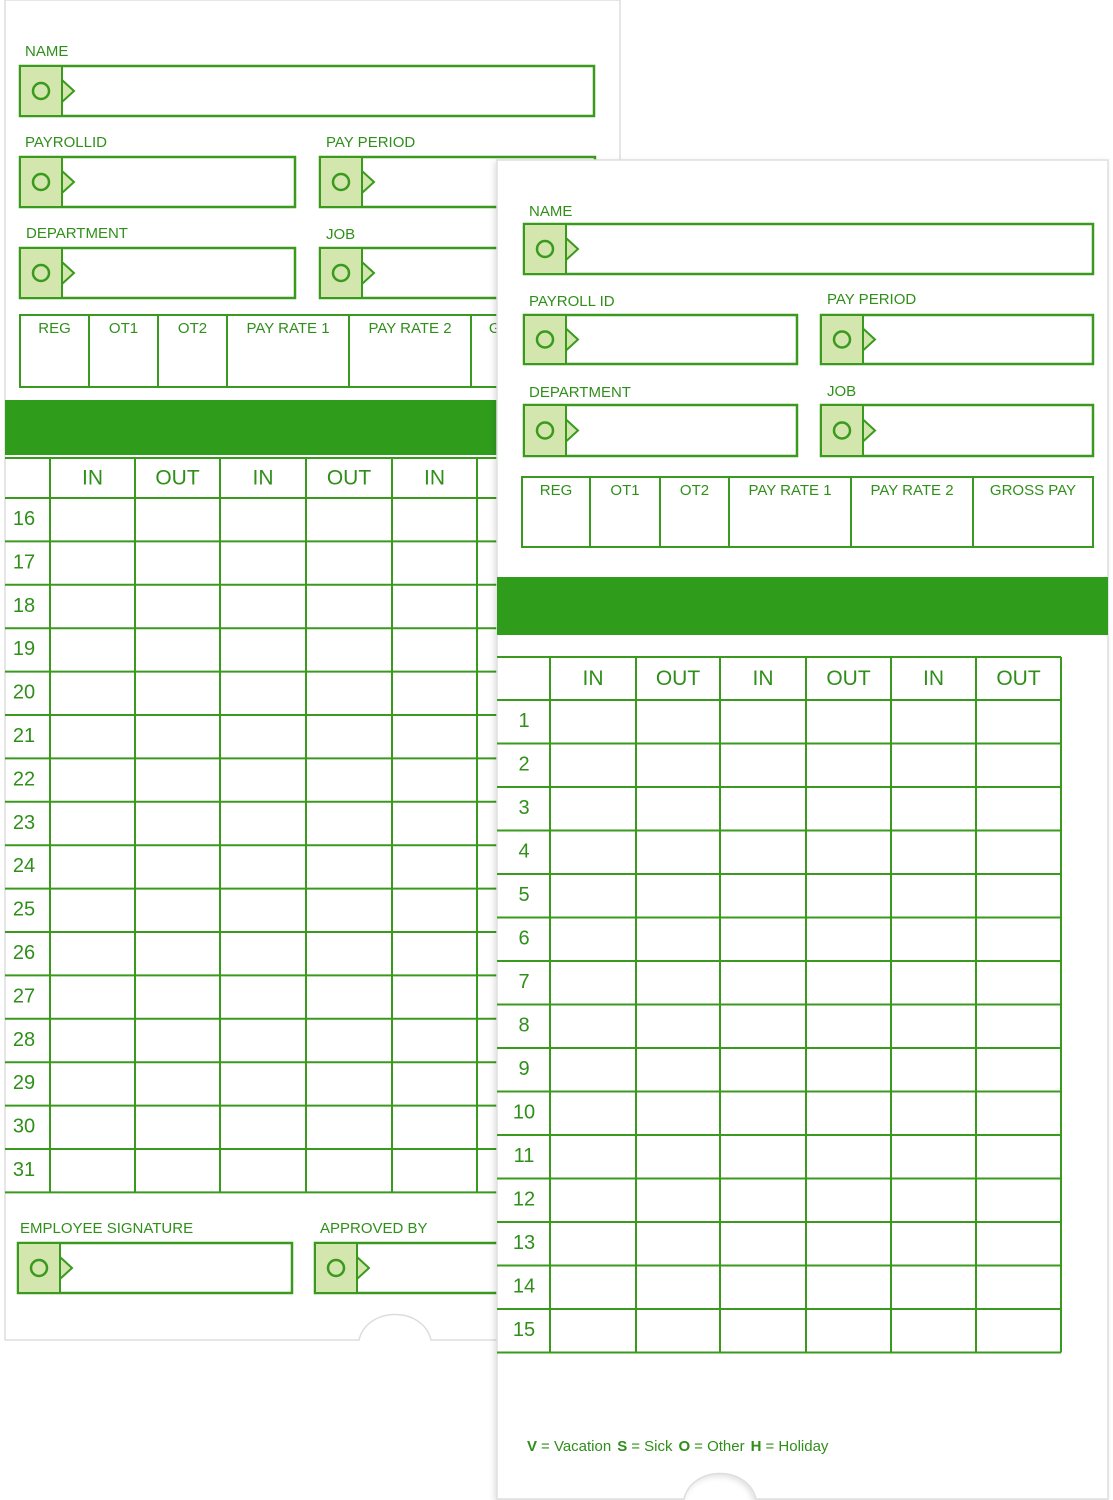 This screenshot has width=1113, height=1500. What do you see at coordinates (523, 1026) in the screenshot?
I see `day-number: 8` at bounding box center [523, 1026].